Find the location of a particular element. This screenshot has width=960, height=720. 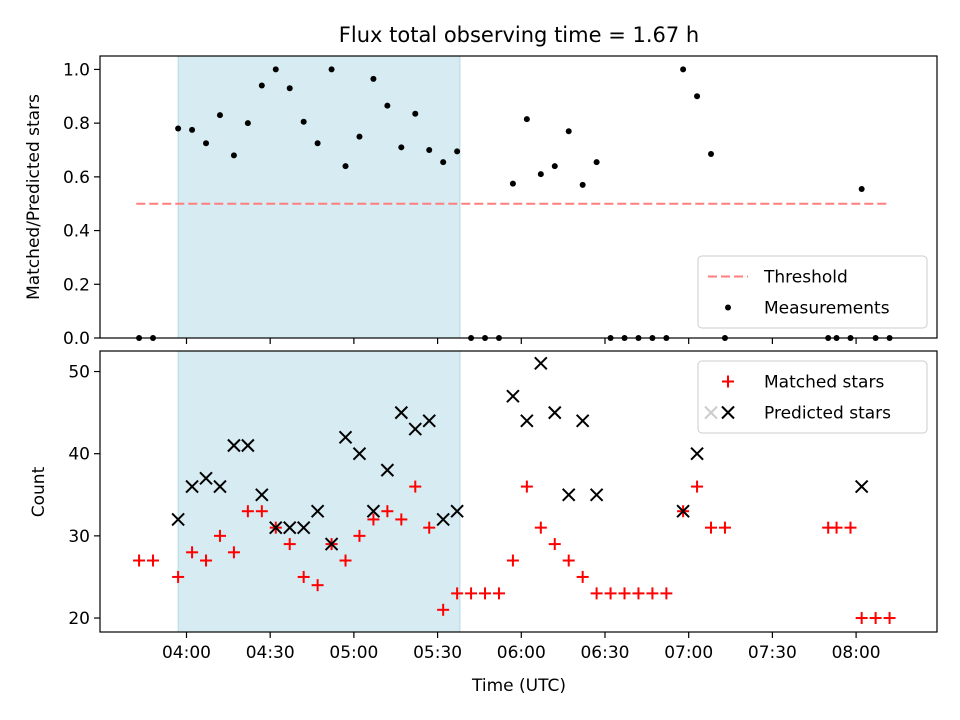

x-axis-label: Time (UTC) is located at coordinates (518, 686).